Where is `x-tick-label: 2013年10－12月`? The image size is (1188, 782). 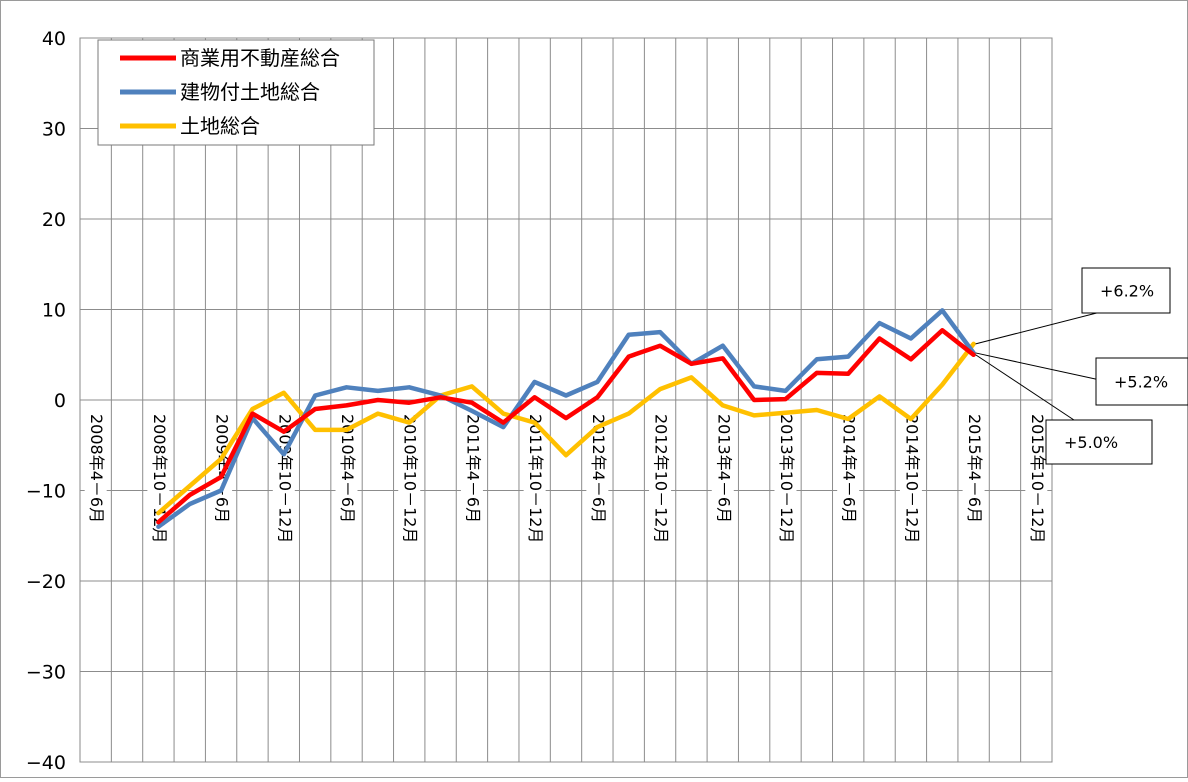 x-tick-label: 2013年10－12月 is located at coordinates (786, 478).